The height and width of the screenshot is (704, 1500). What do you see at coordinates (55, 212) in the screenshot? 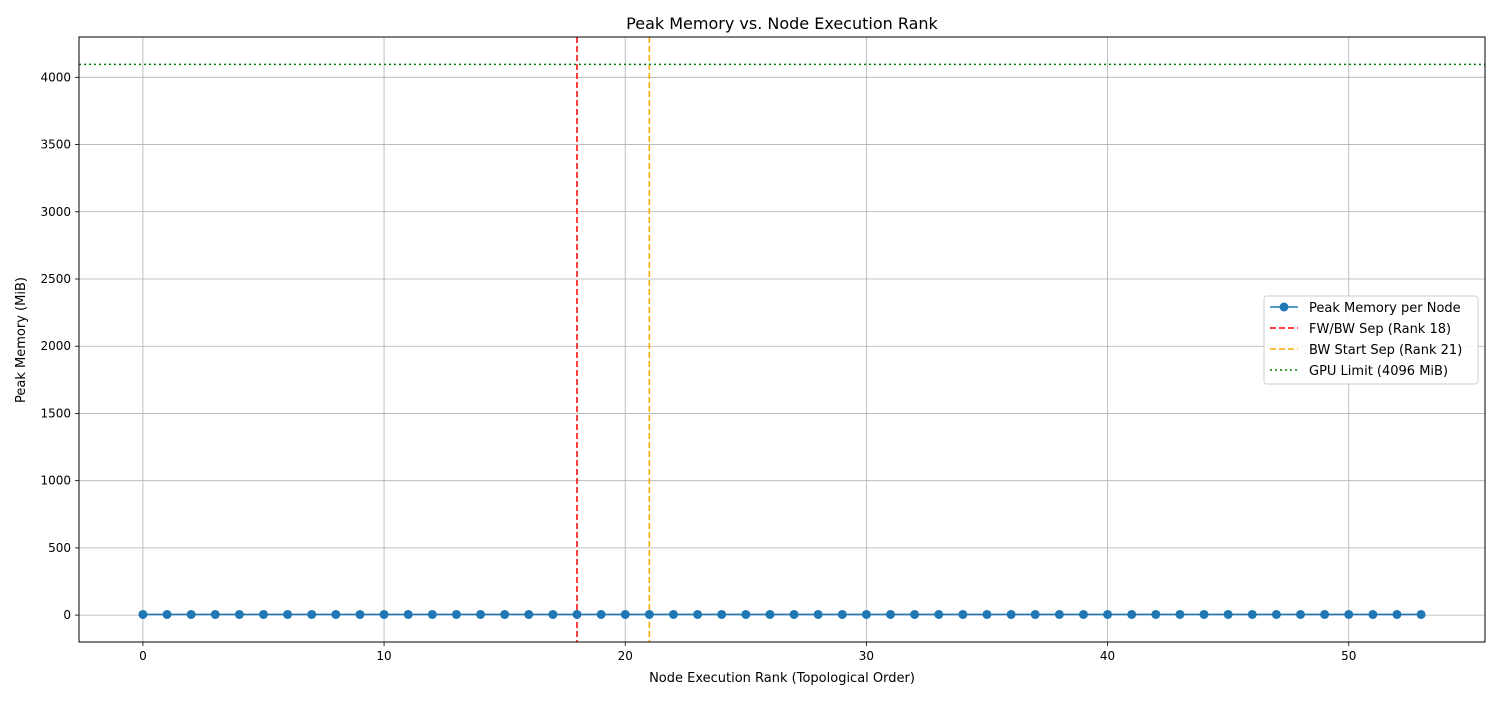
I see `y-tick-label: 3000` at bounding box center [55, 212].